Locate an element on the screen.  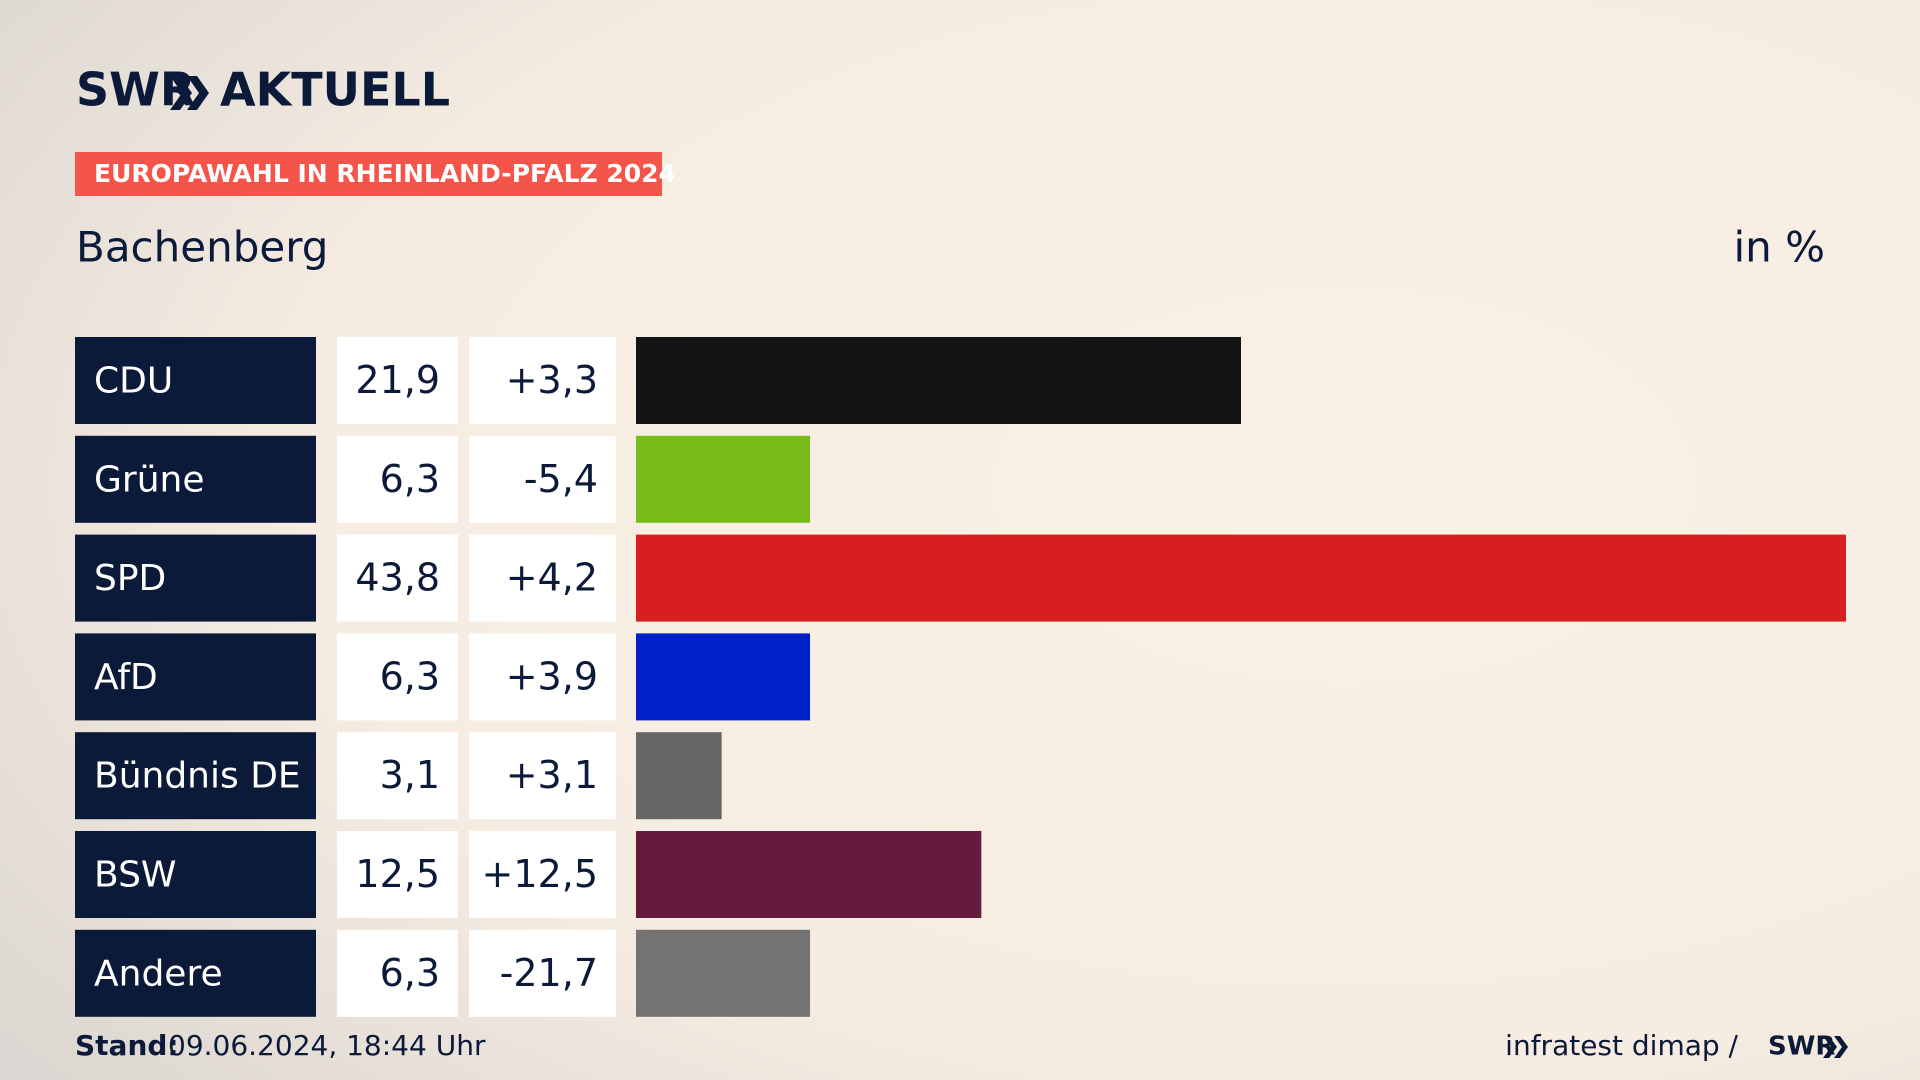
logo-chevrons is located at coordinates (189, 93).